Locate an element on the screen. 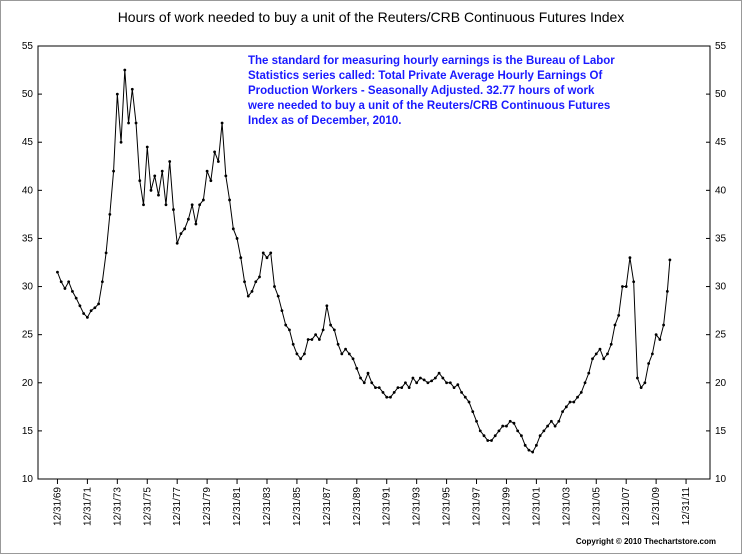  x-tick-label: 12/31/03 is located at coordinates (566, 506).